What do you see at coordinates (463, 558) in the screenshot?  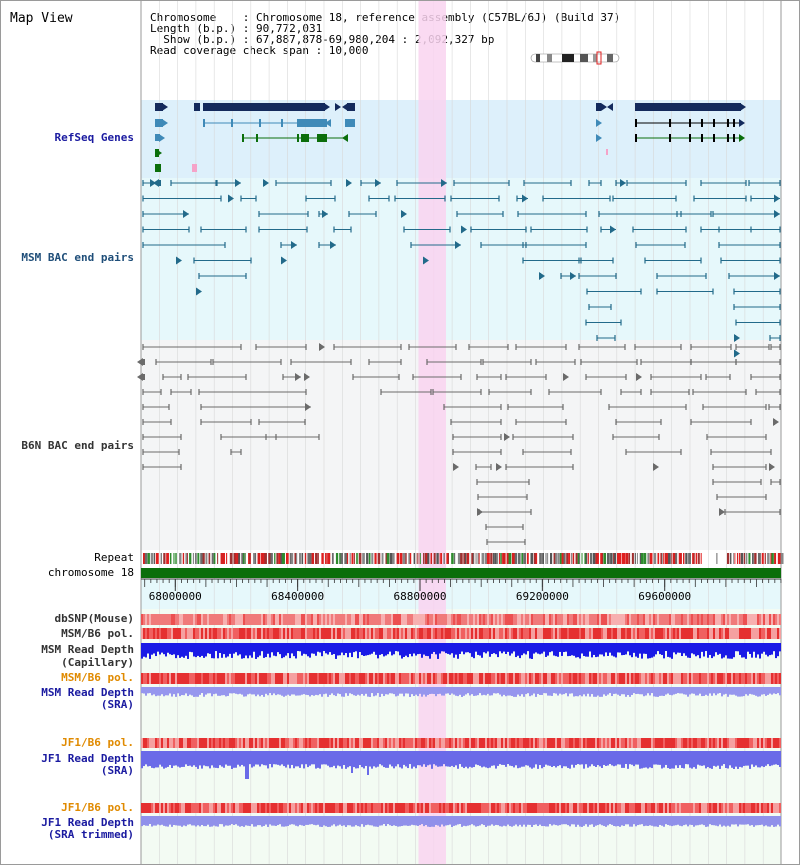 I see `repeat-track` at bounding box center [463, 558].